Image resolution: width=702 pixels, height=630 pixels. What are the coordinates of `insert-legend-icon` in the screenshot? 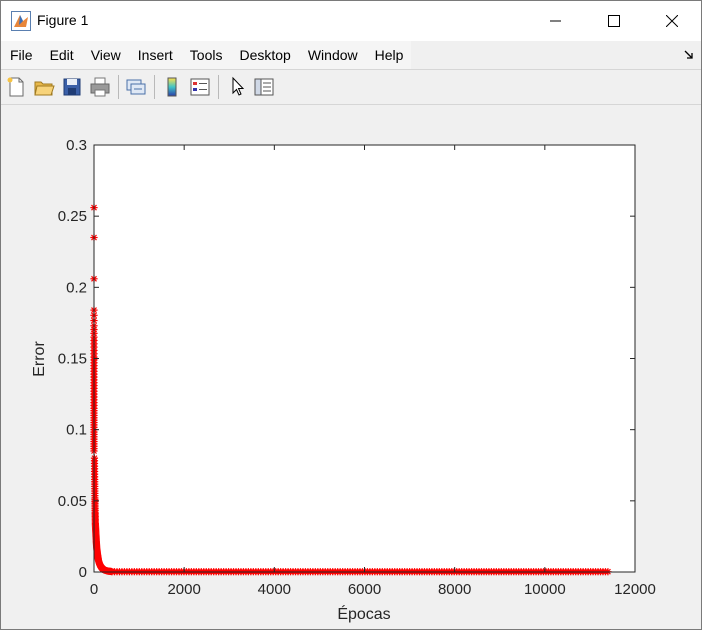 It's located at (200, 87).